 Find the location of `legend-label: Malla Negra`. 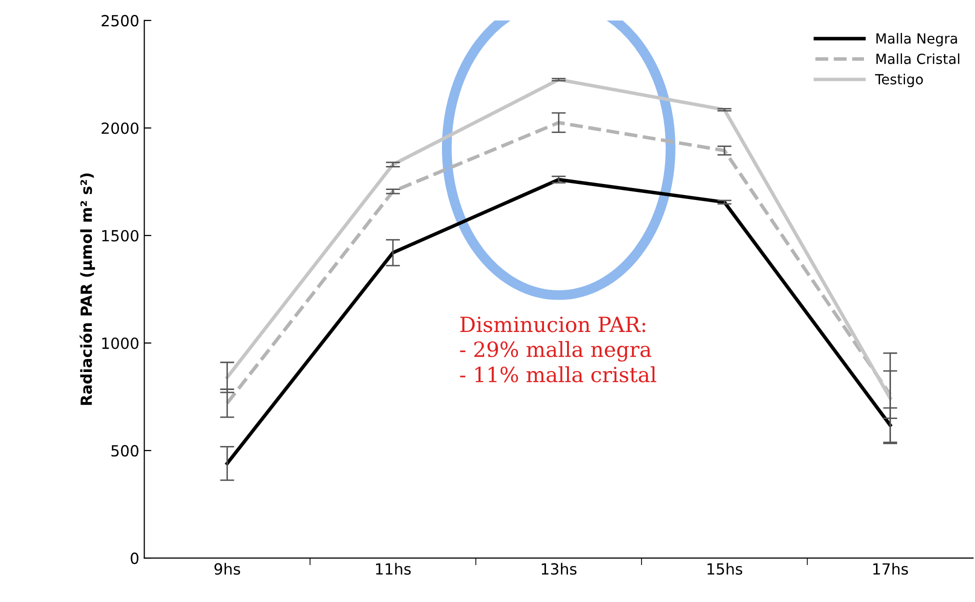

legend-label: Malla Negra is located at coordinates (916, 39).